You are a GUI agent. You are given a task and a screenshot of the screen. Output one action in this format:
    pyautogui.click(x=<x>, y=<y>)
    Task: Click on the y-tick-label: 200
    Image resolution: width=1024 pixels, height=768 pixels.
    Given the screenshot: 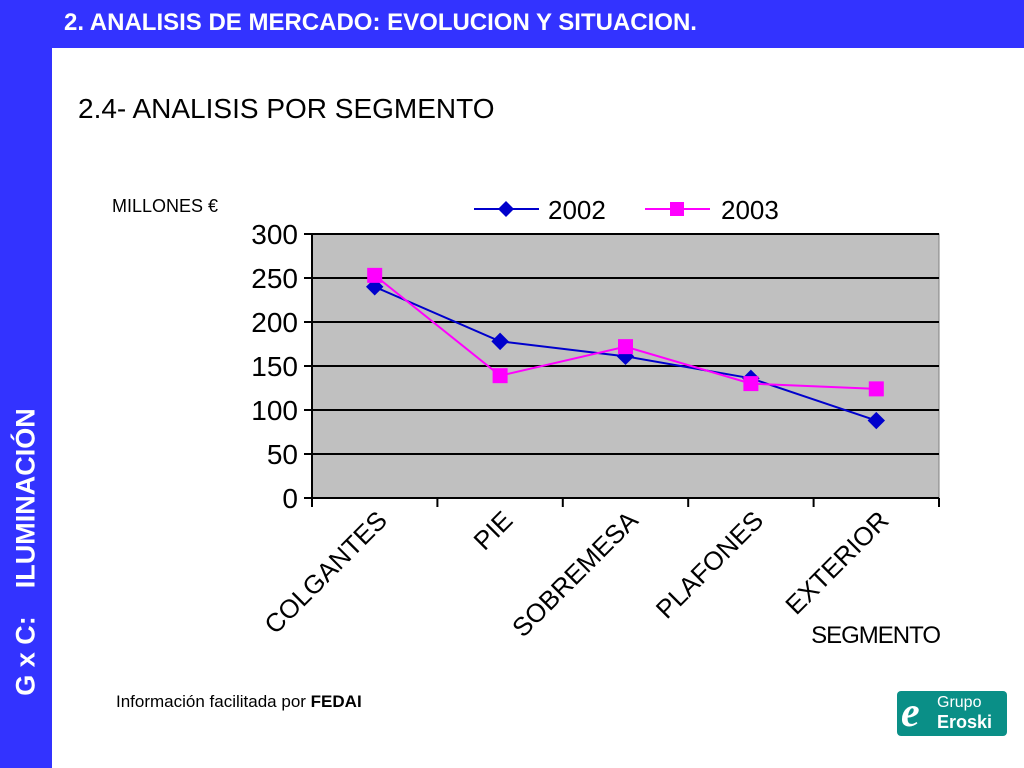 What is the action you would take?
    pyautogui.click(x=274, y=322)
    